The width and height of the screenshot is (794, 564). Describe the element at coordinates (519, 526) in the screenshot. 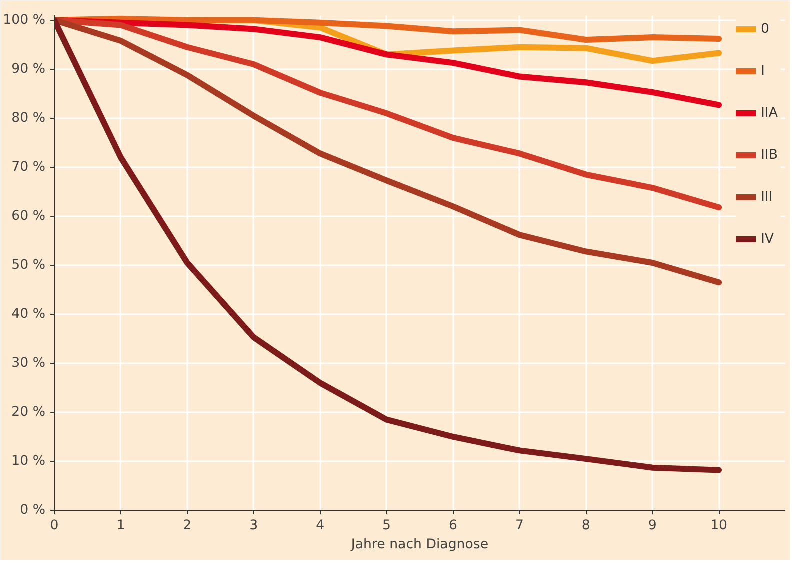

I see `x-tick-label: 7` at that location.